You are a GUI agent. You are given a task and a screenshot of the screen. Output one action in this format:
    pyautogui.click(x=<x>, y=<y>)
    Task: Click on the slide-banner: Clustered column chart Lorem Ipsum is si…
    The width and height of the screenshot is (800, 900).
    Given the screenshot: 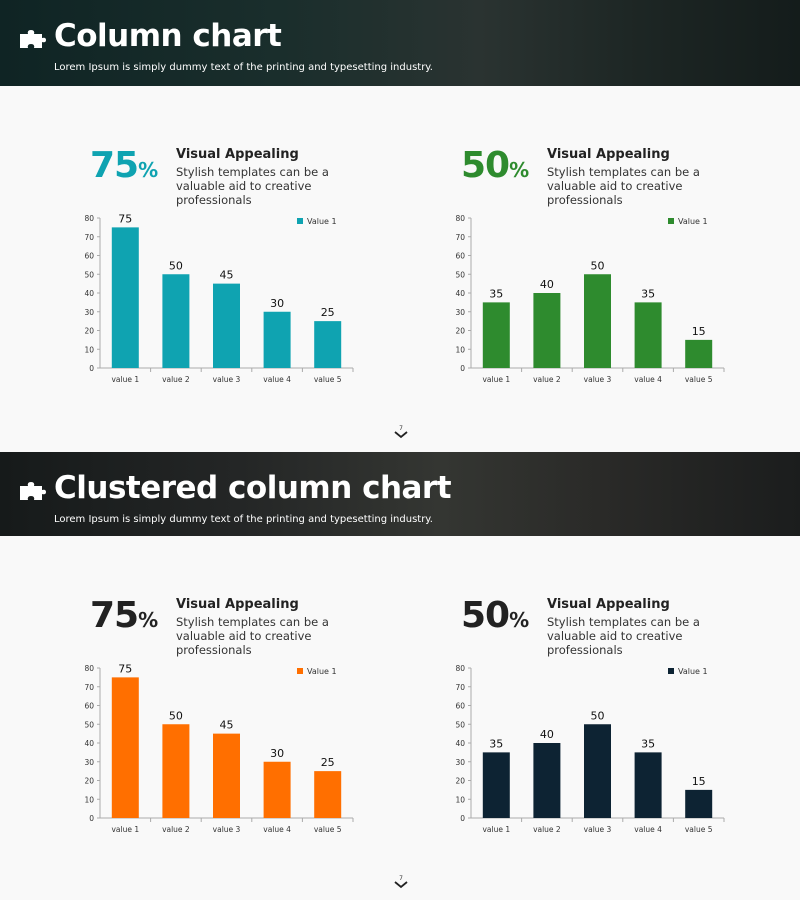 What is the action you would take?
    pyautogui.click(x=400, y=494)
    